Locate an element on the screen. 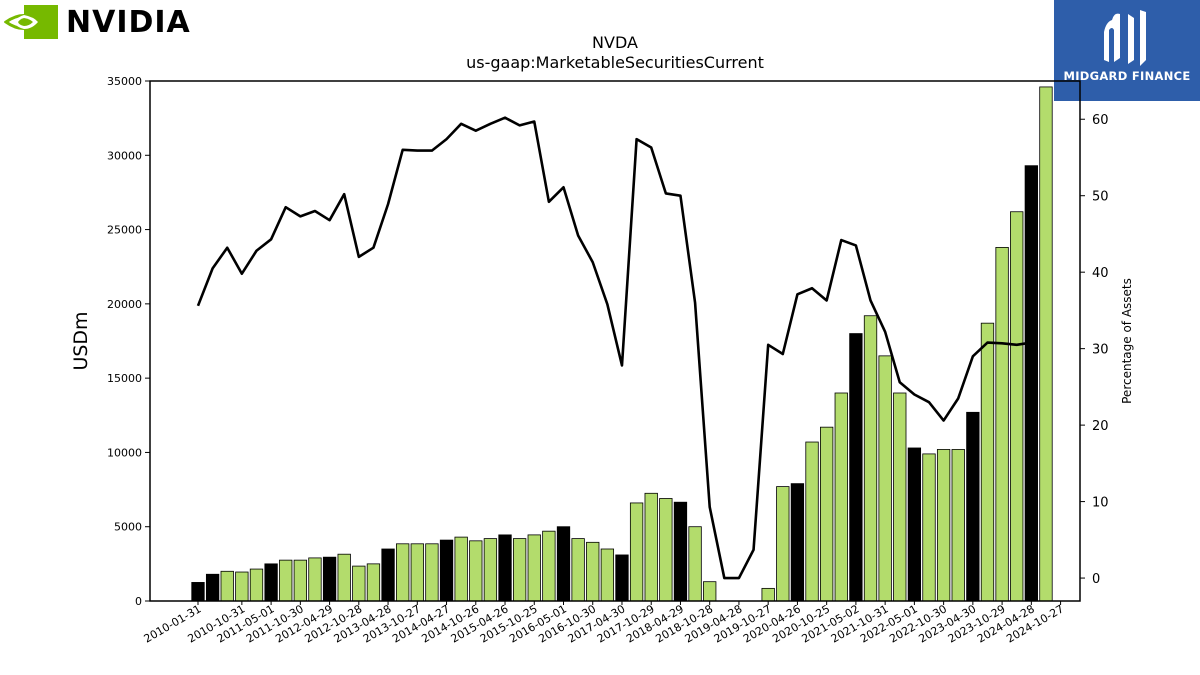 The height and width of the screenshot is (675, 1200). y-tick-label: 30000 is located at coordinates (124, 155).